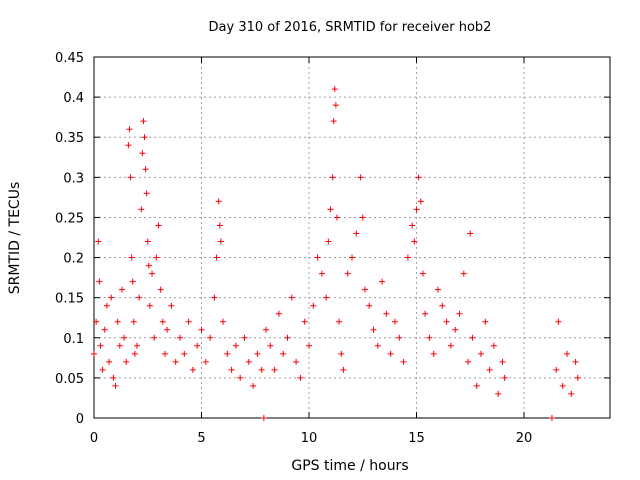 Image resolution: width=640 pixels, height=480 pixels. Describe the element at coordinates (349, 466) in the screenshot. I see `x-axis-label: GPS time / hours` at that location.